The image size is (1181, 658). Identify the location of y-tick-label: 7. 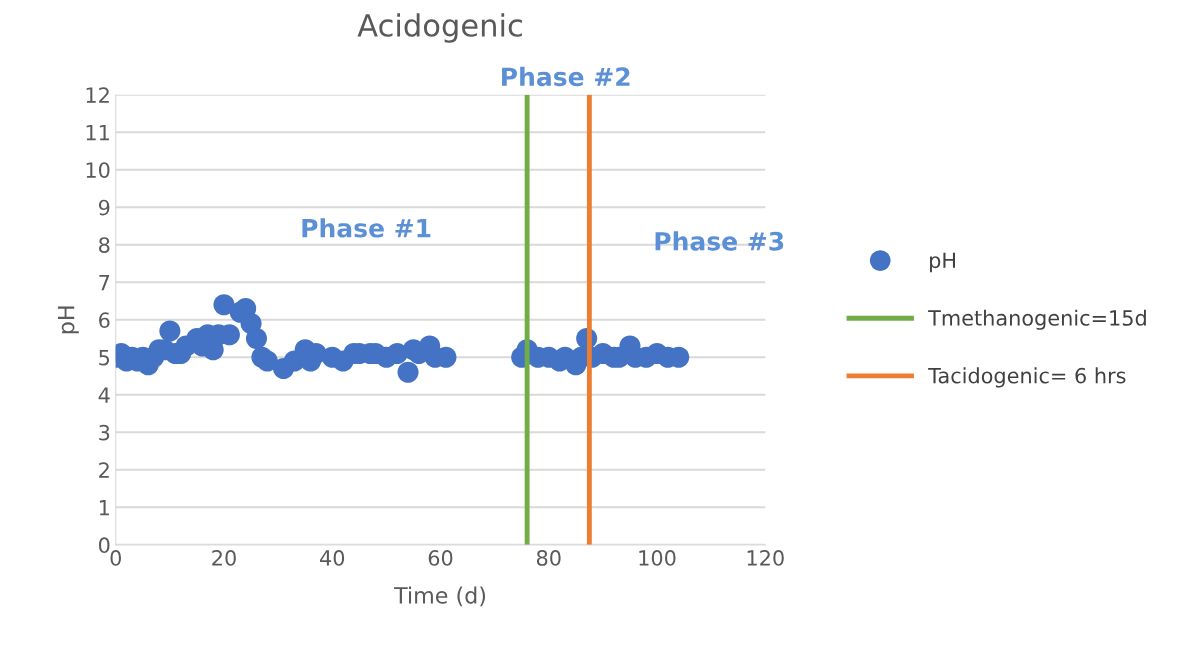
(104, 283).